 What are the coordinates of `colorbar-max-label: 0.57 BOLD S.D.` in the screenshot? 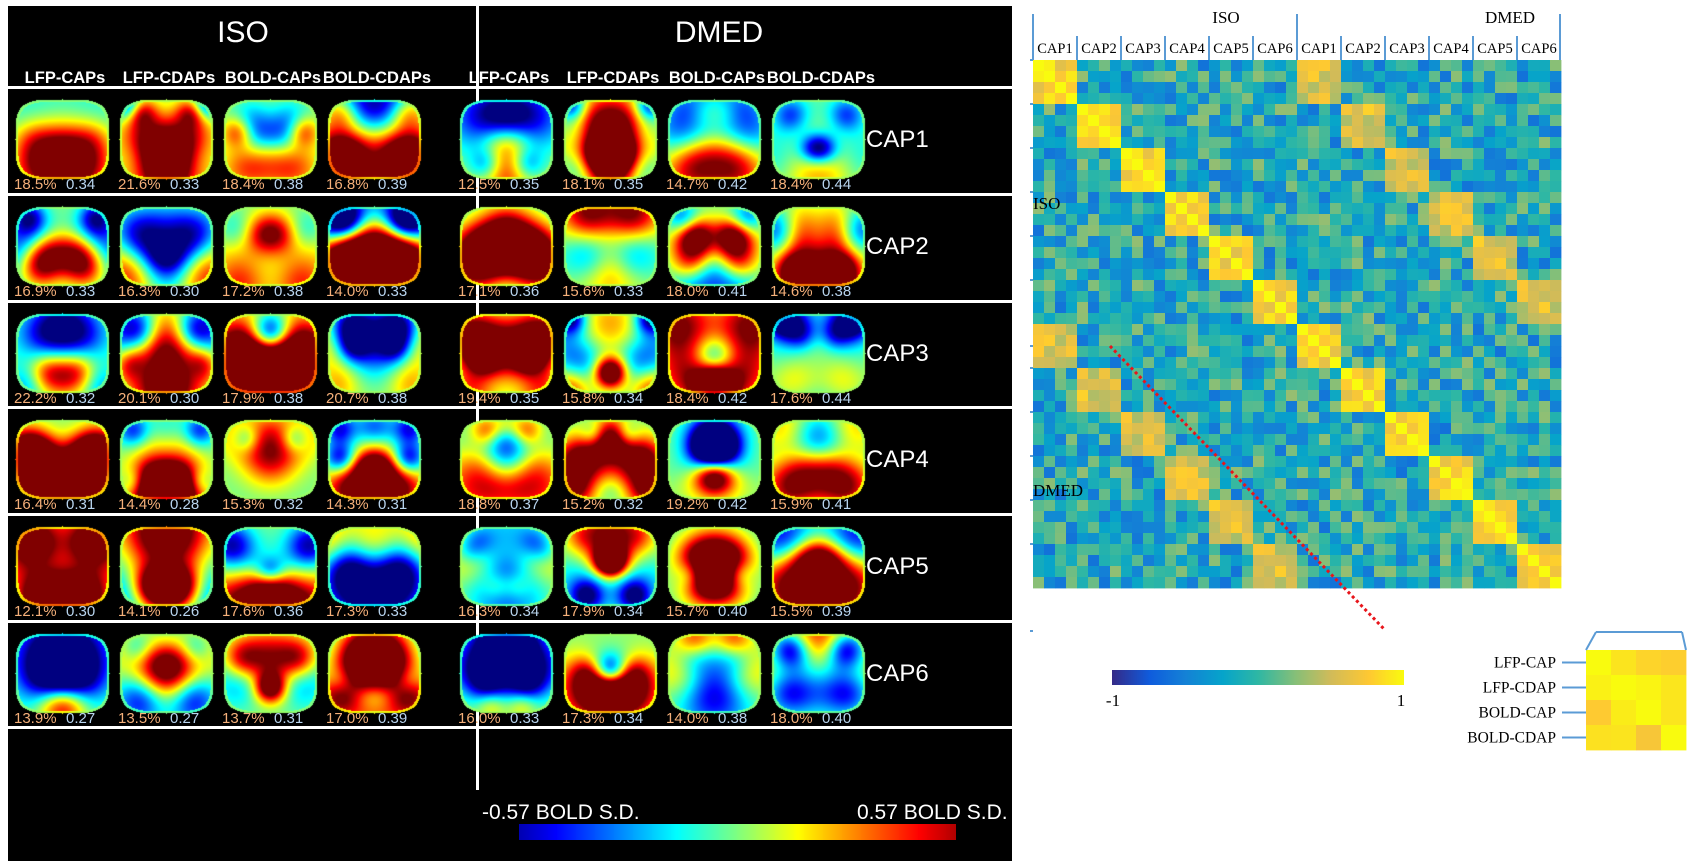 It's located at (932, 812).